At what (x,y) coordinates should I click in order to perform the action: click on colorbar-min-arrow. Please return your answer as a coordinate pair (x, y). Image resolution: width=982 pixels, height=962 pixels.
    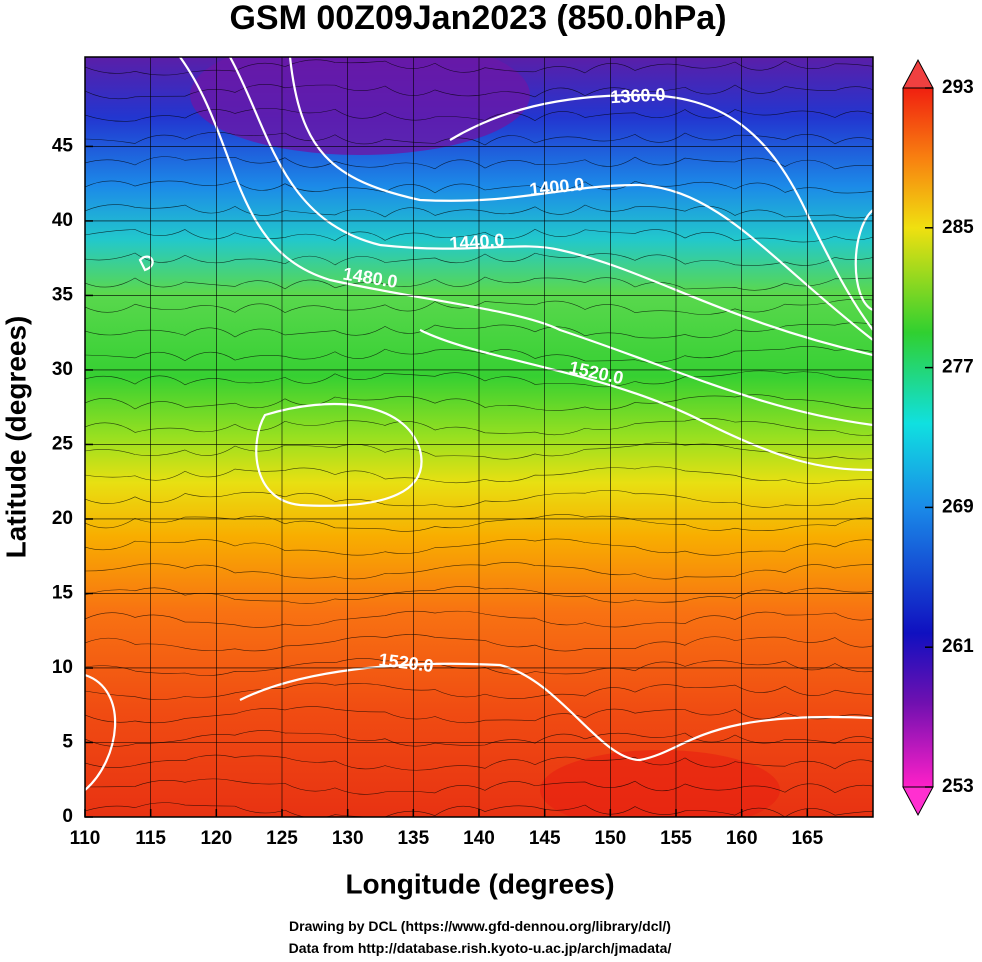
    Looking at the image, I should click on (918, 801).